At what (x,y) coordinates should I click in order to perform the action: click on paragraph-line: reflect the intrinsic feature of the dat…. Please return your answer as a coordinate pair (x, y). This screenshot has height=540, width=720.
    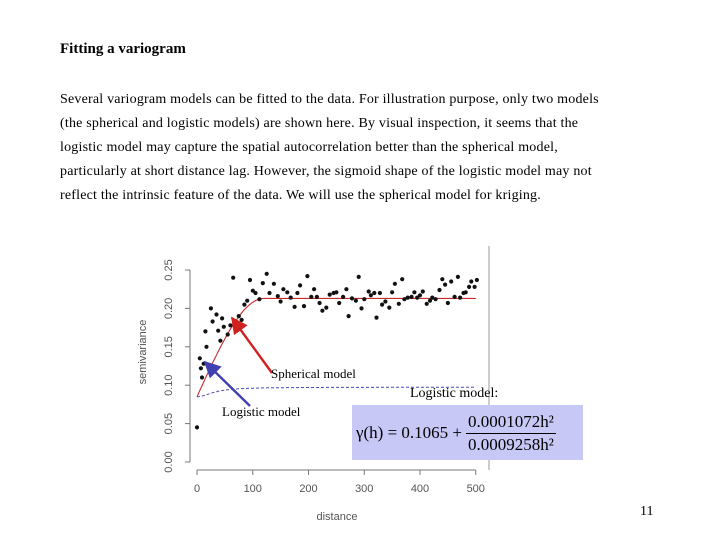
    Looking at the image, I should click on (300, 195).